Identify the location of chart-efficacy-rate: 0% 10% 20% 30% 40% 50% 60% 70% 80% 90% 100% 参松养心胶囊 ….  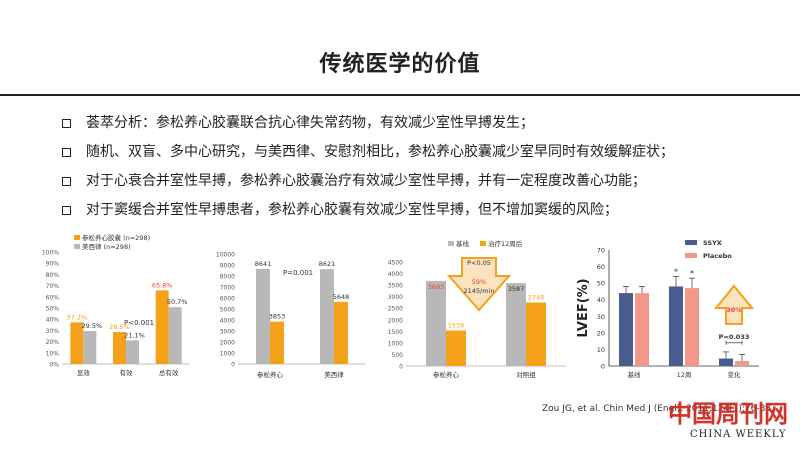
(112, 307).